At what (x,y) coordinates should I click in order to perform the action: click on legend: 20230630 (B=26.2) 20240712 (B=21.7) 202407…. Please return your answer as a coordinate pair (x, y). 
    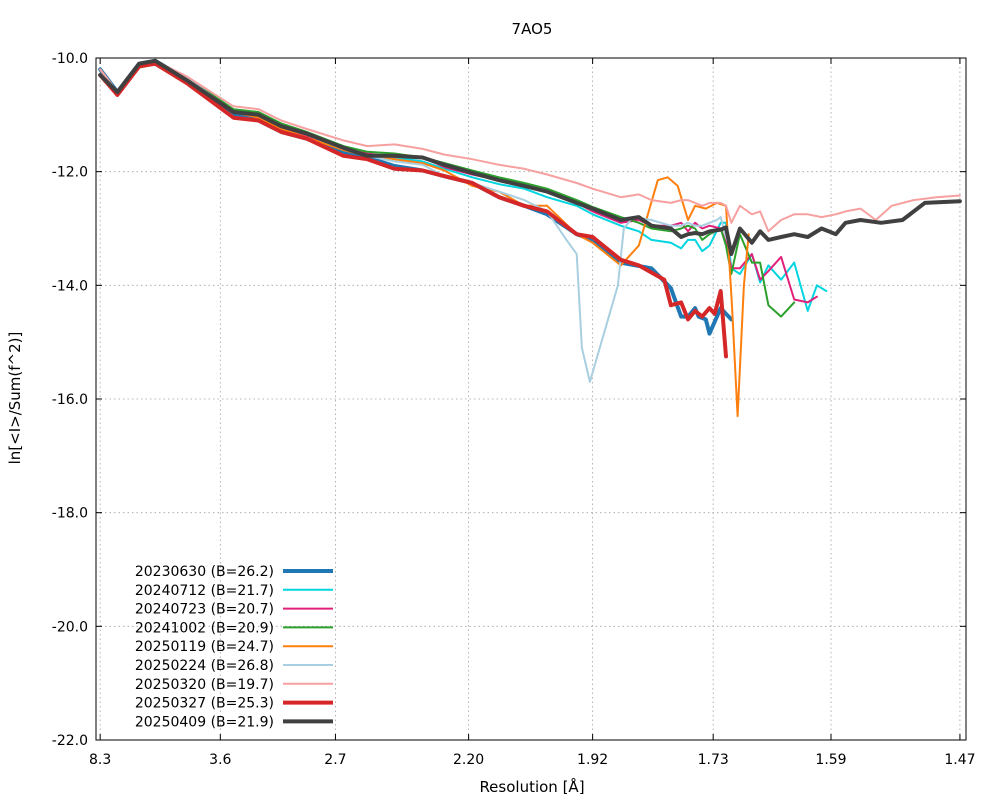
    Looking at the image, I should click on (234, 647).